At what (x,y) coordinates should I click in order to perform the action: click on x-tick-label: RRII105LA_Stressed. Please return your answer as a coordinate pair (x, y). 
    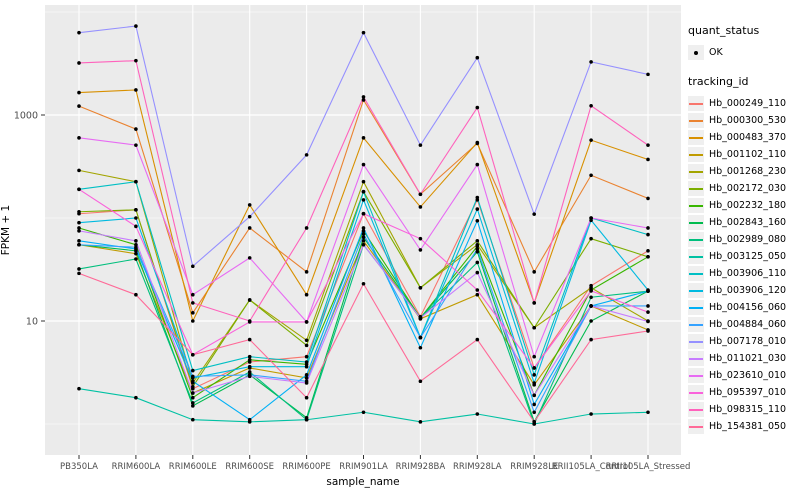
    Looking at the image, I should click on (648, 467).